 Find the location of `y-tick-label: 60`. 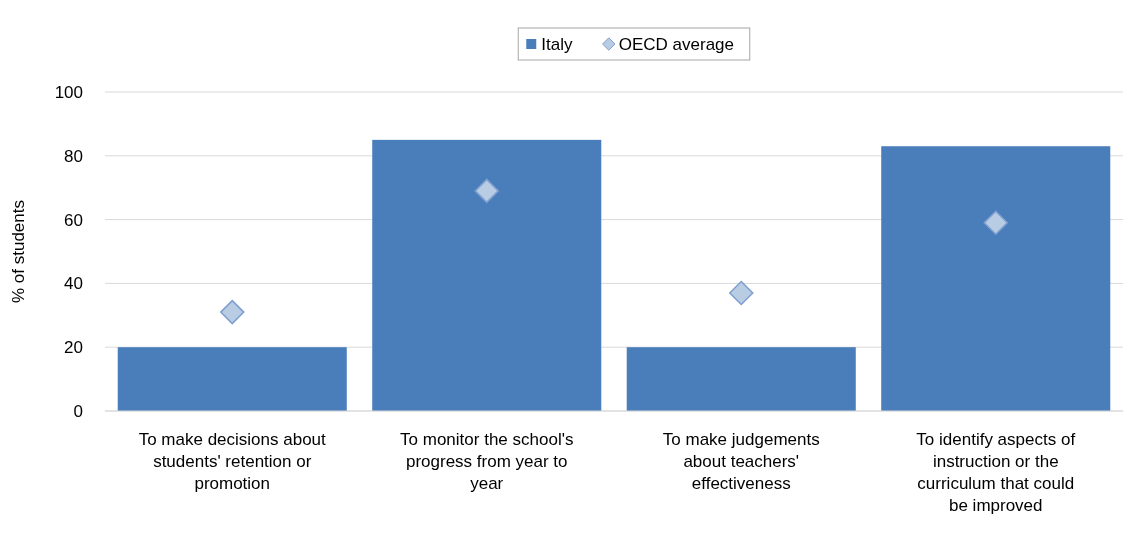

y-tick-label: 60 is located at coordinates (73, 220).